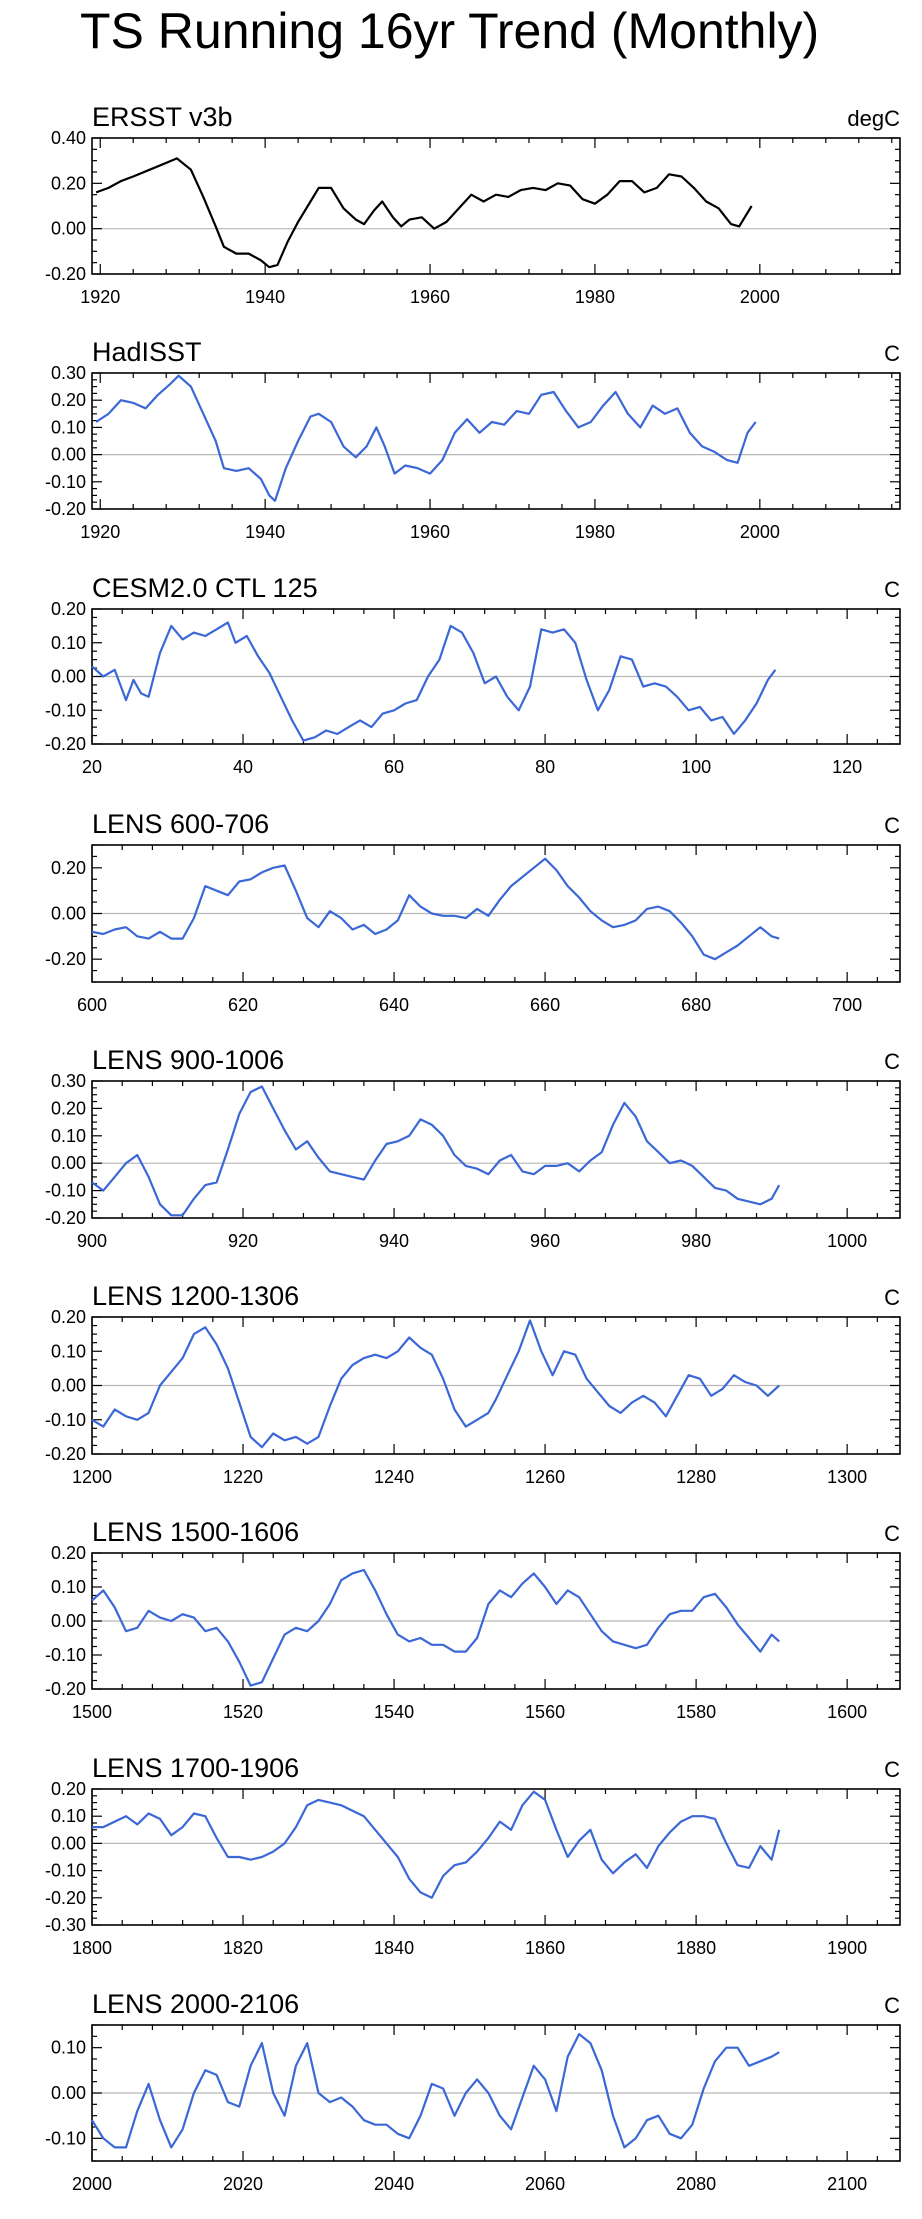 This screenshot has width=922, height=2219. I want to click on x-tick-label: 1200, so click(92, 1477).